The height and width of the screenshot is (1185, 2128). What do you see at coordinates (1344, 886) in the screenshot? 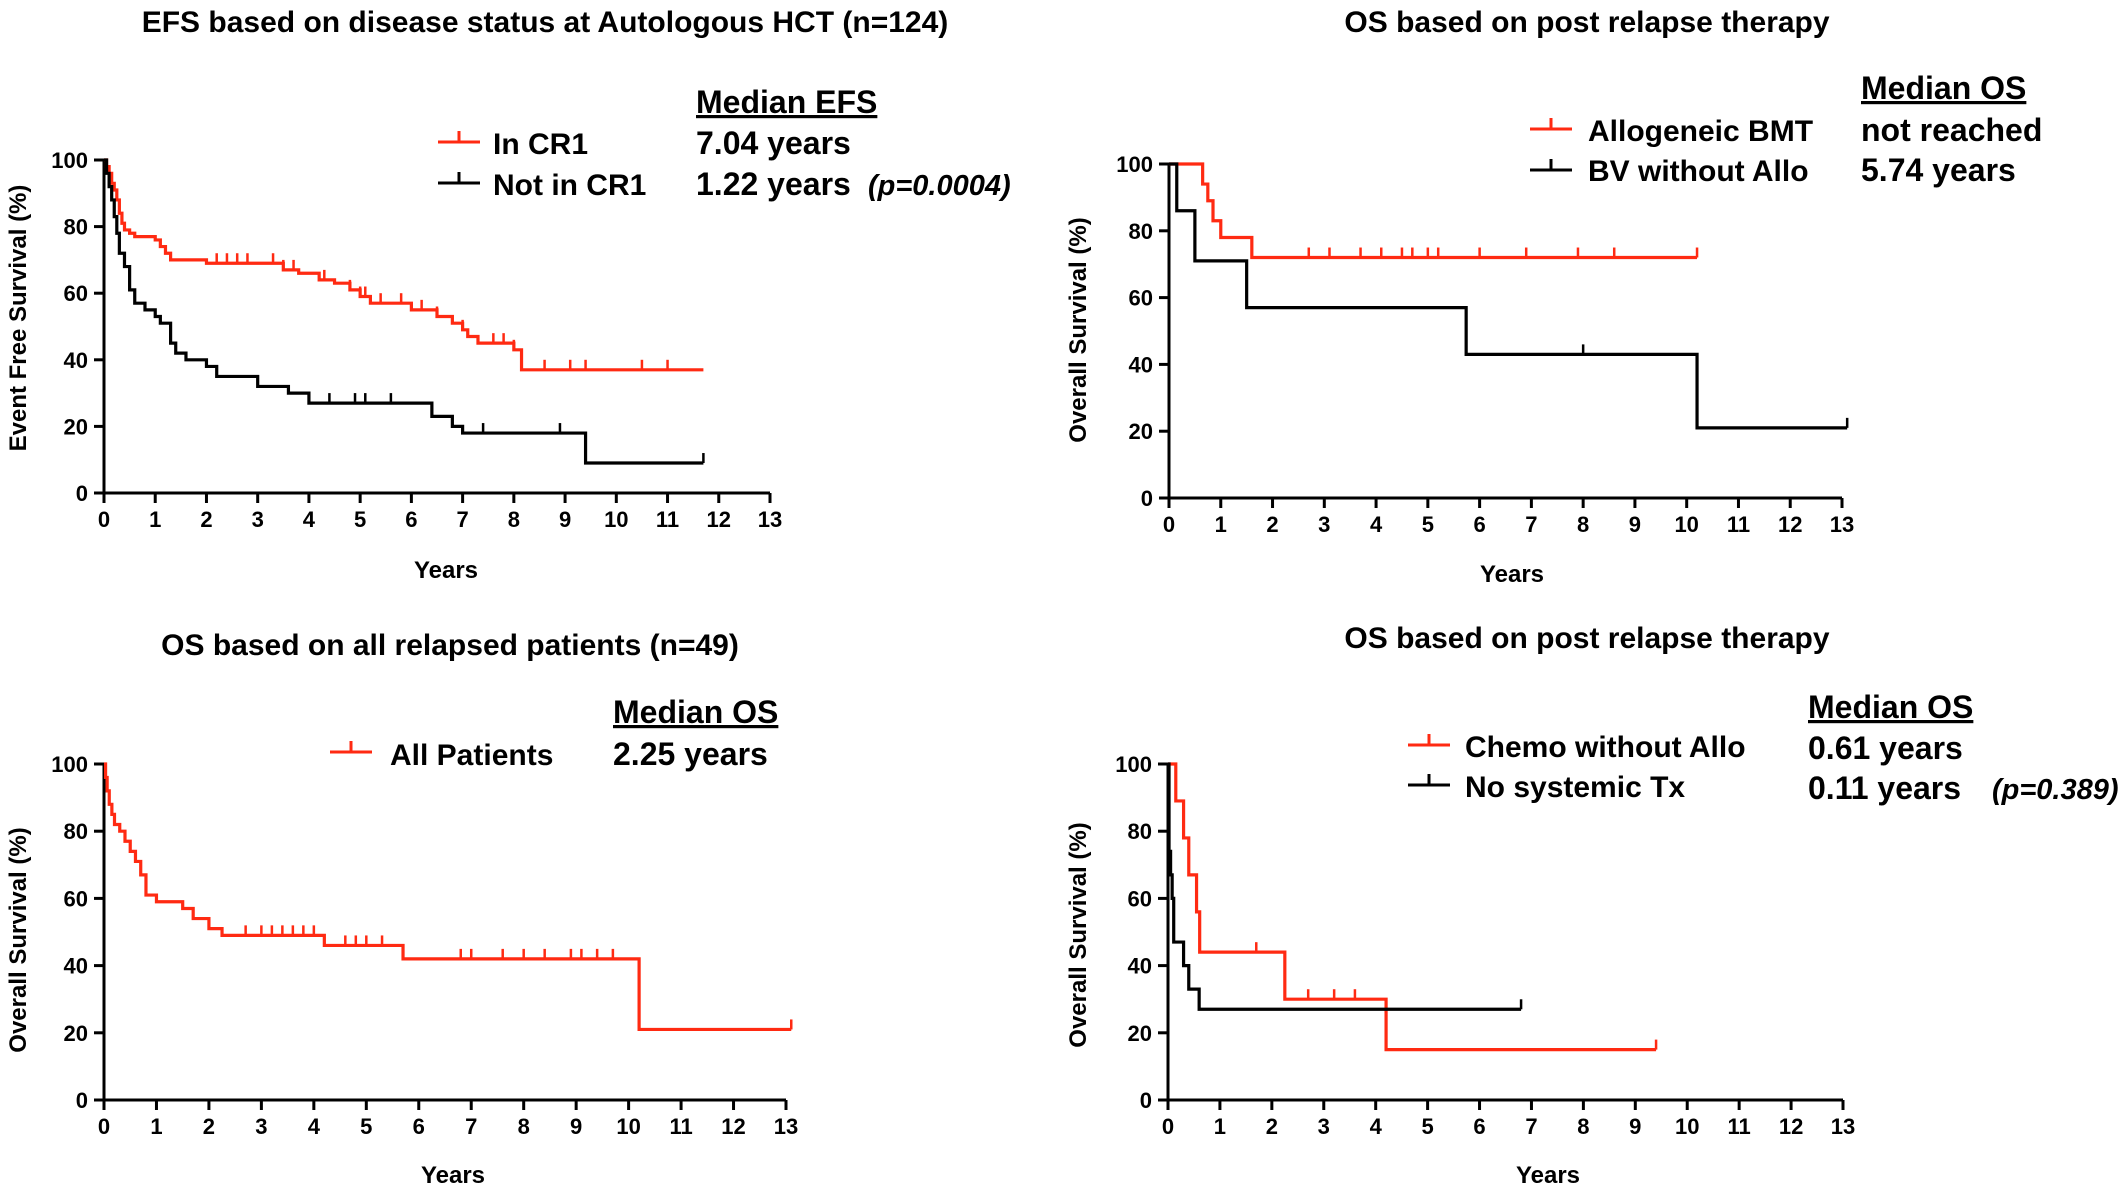
I see `curve-no-systemic-tx` at bounding box center [1344, 886].